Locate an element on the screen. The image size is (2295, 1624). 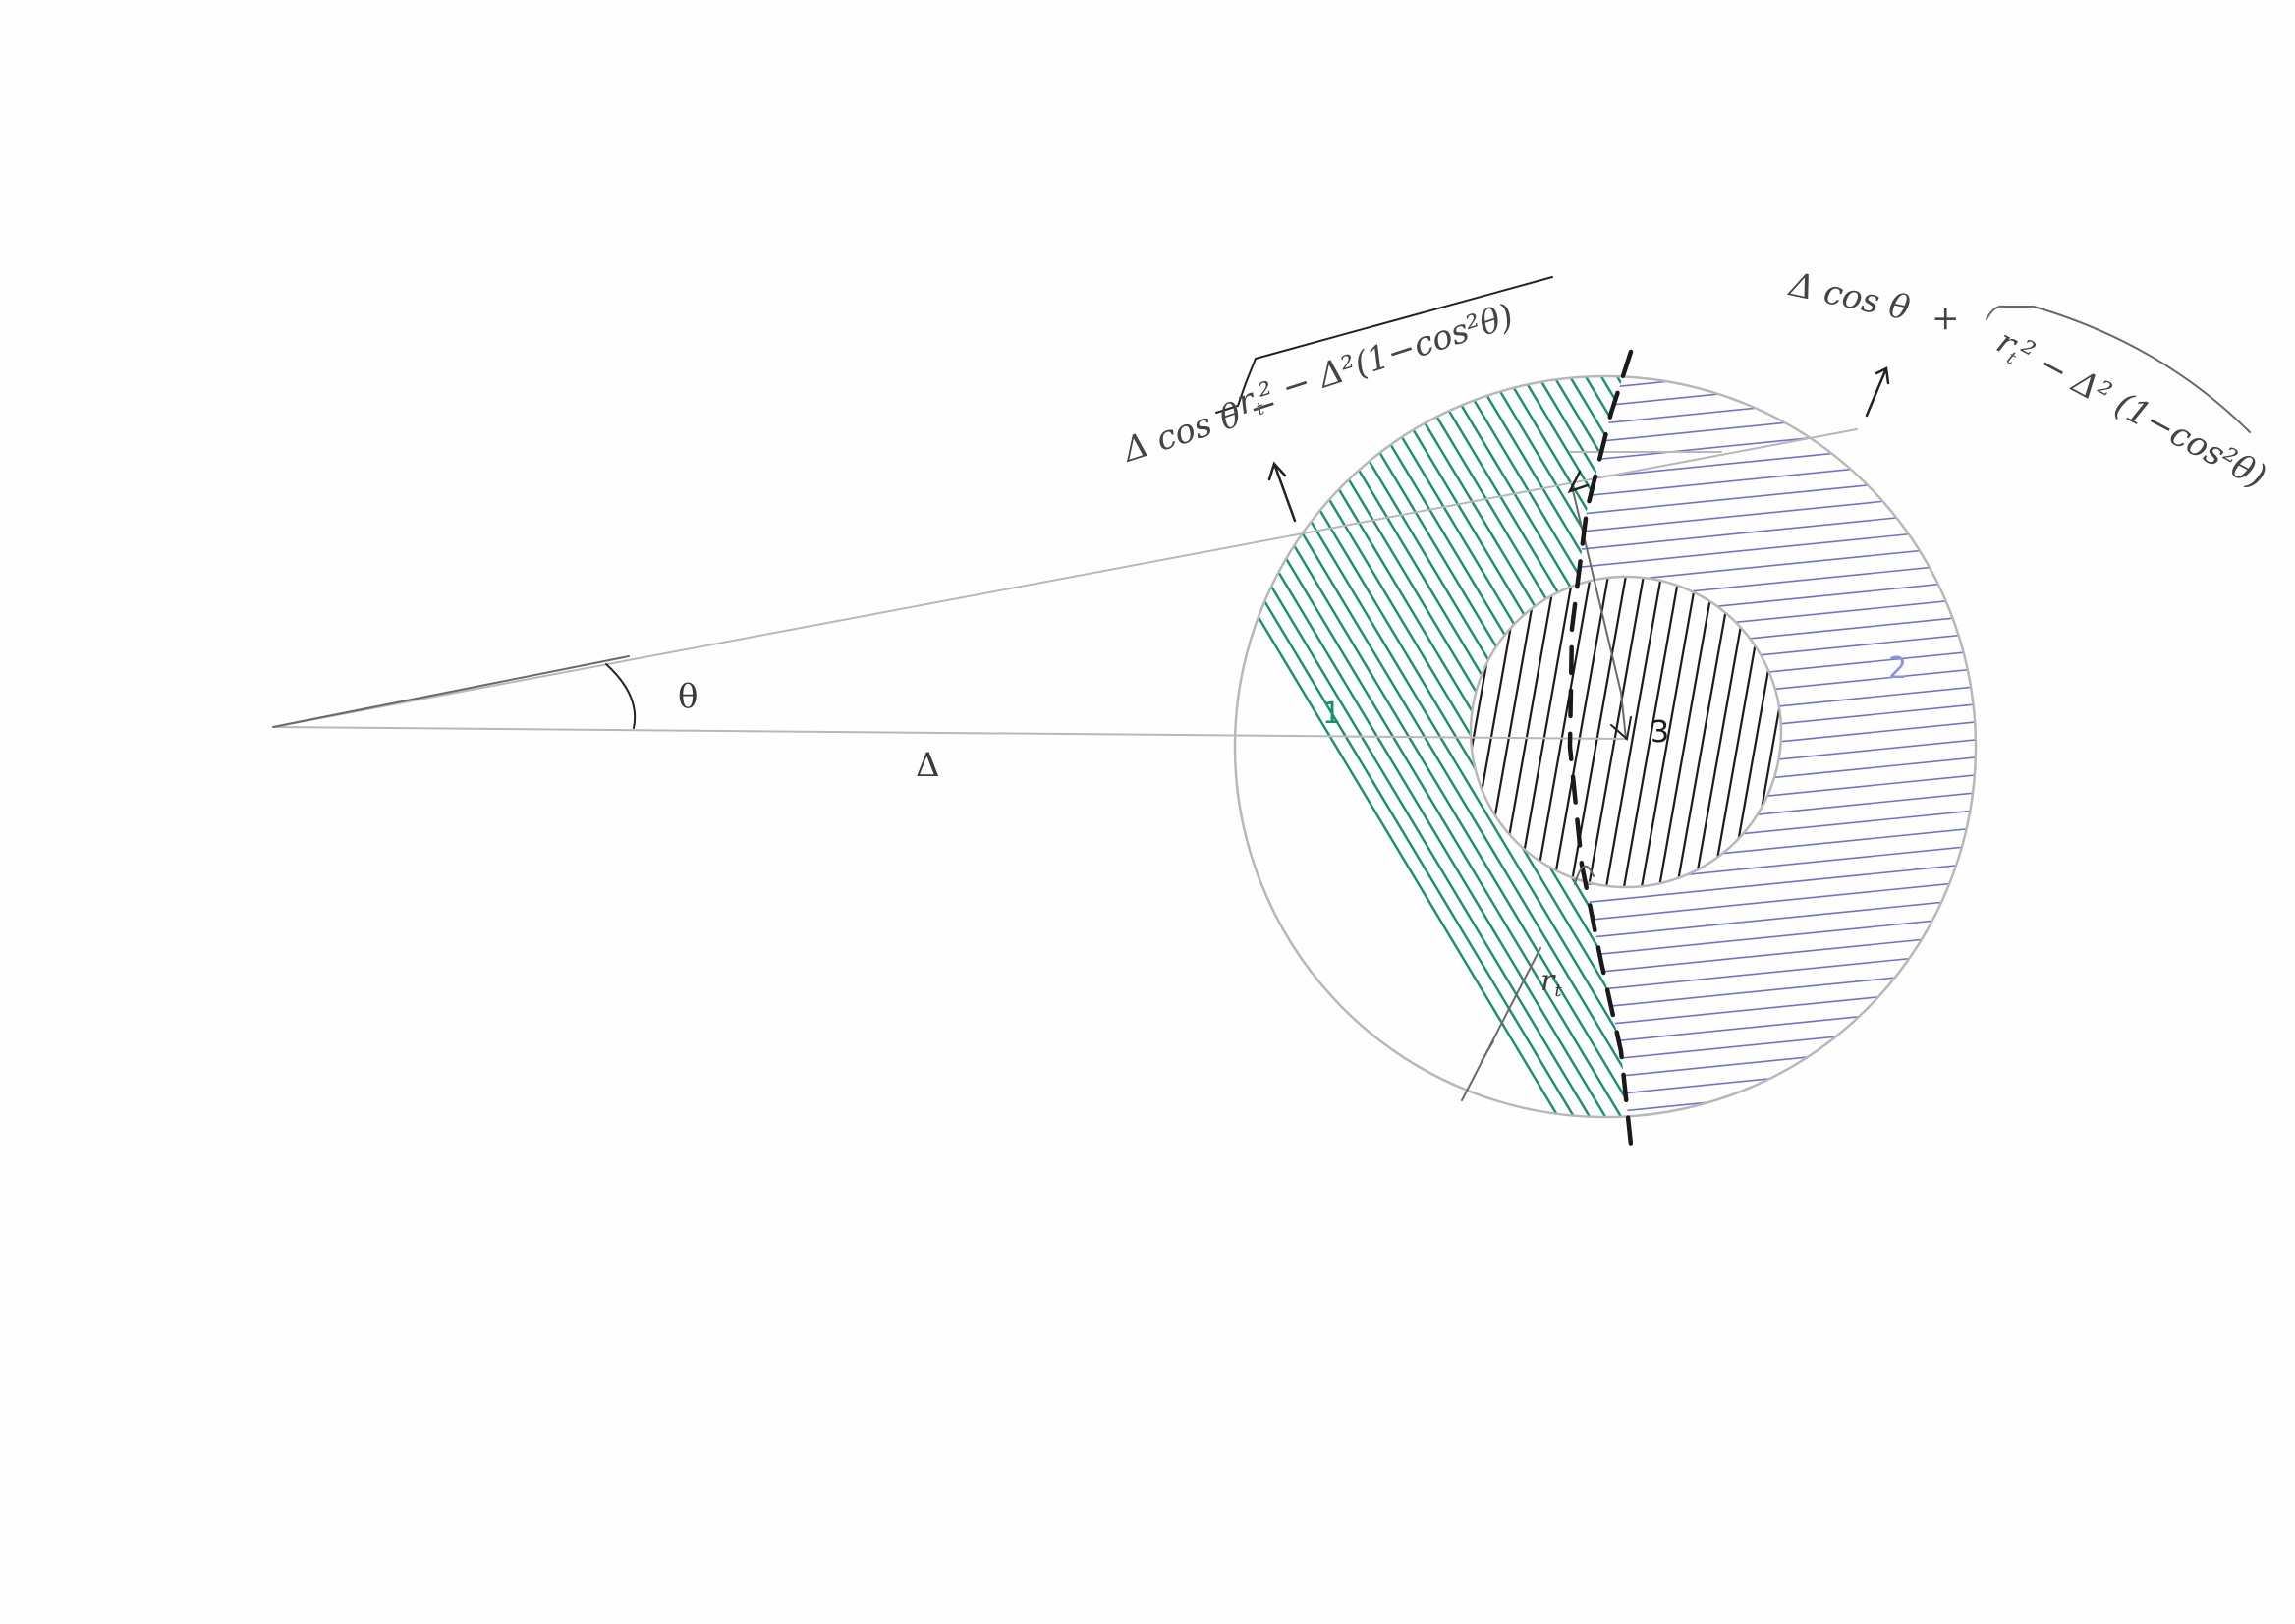
svg-text: Δ cos θ − is located at coordinates (1200, 427).